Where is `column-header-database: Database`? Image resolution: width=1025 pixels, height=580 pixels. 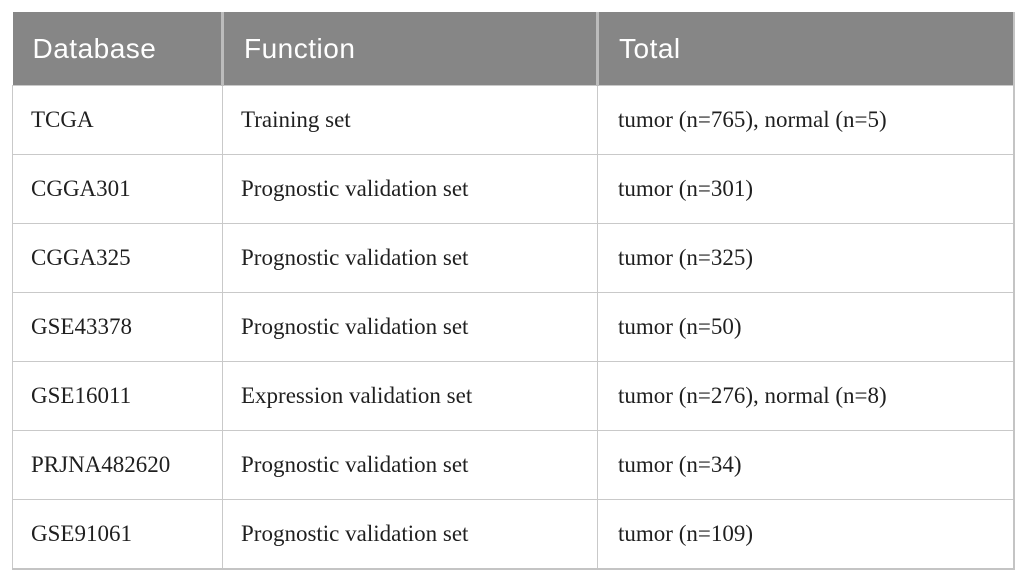
column-header-database: Database is located at coordinates (117, 49).